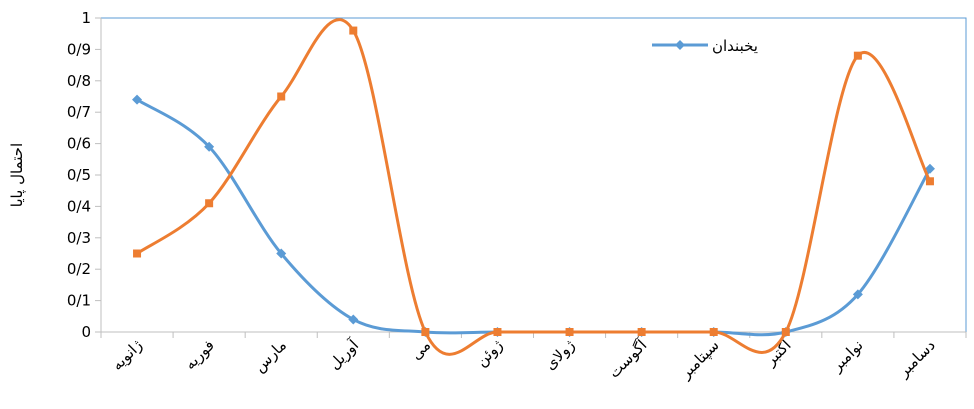 The image size is (974, 409). I want to click on y-tick-label: 0/2, so click(79, 269).